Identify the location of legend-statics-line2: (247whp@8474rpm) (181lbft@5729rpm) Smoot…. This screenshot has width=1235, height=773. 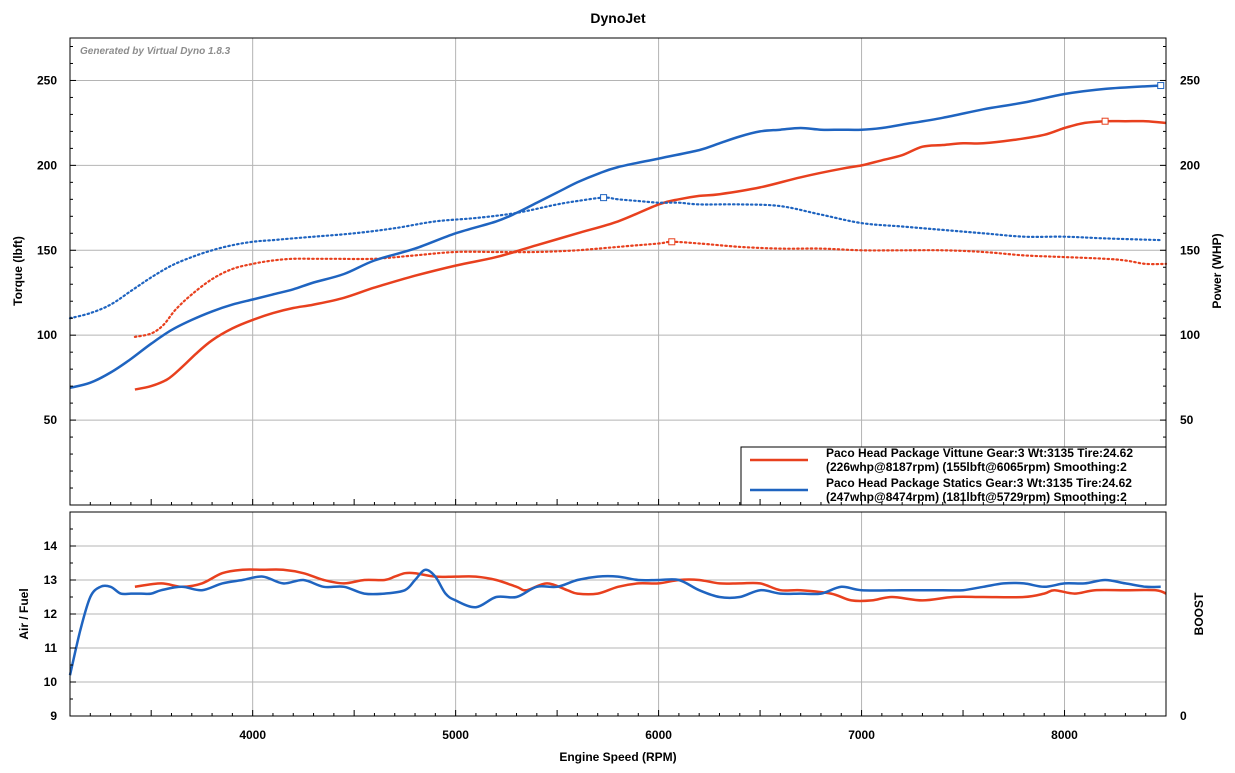
(976, 497).